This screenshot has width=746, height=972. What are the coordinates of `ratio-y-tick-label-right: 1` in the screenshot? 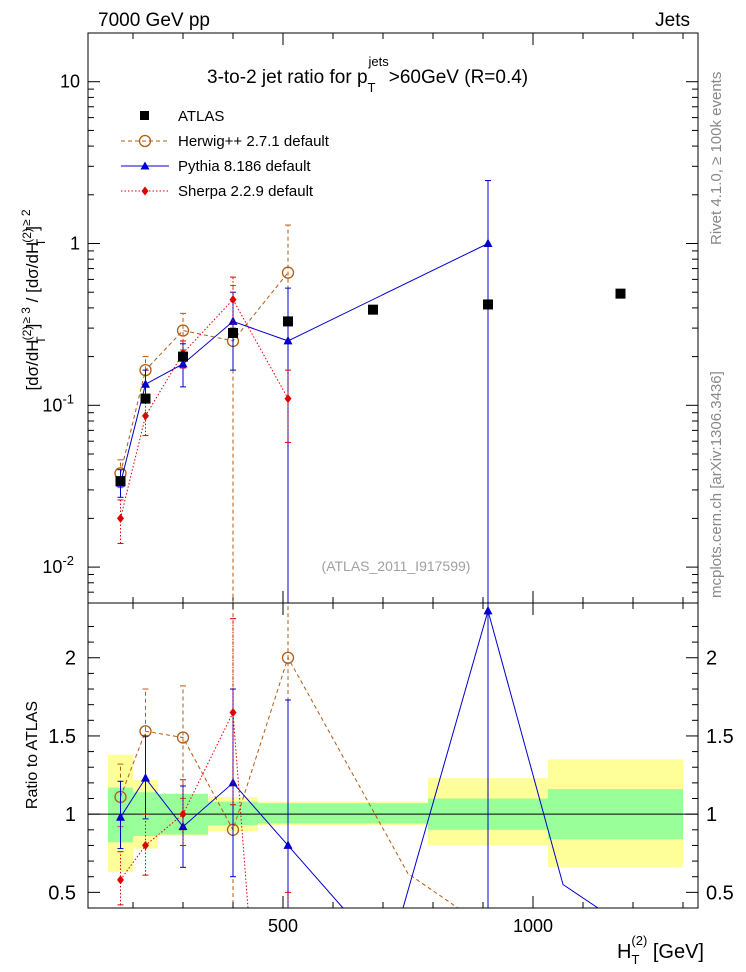 It's located at (711, 815).